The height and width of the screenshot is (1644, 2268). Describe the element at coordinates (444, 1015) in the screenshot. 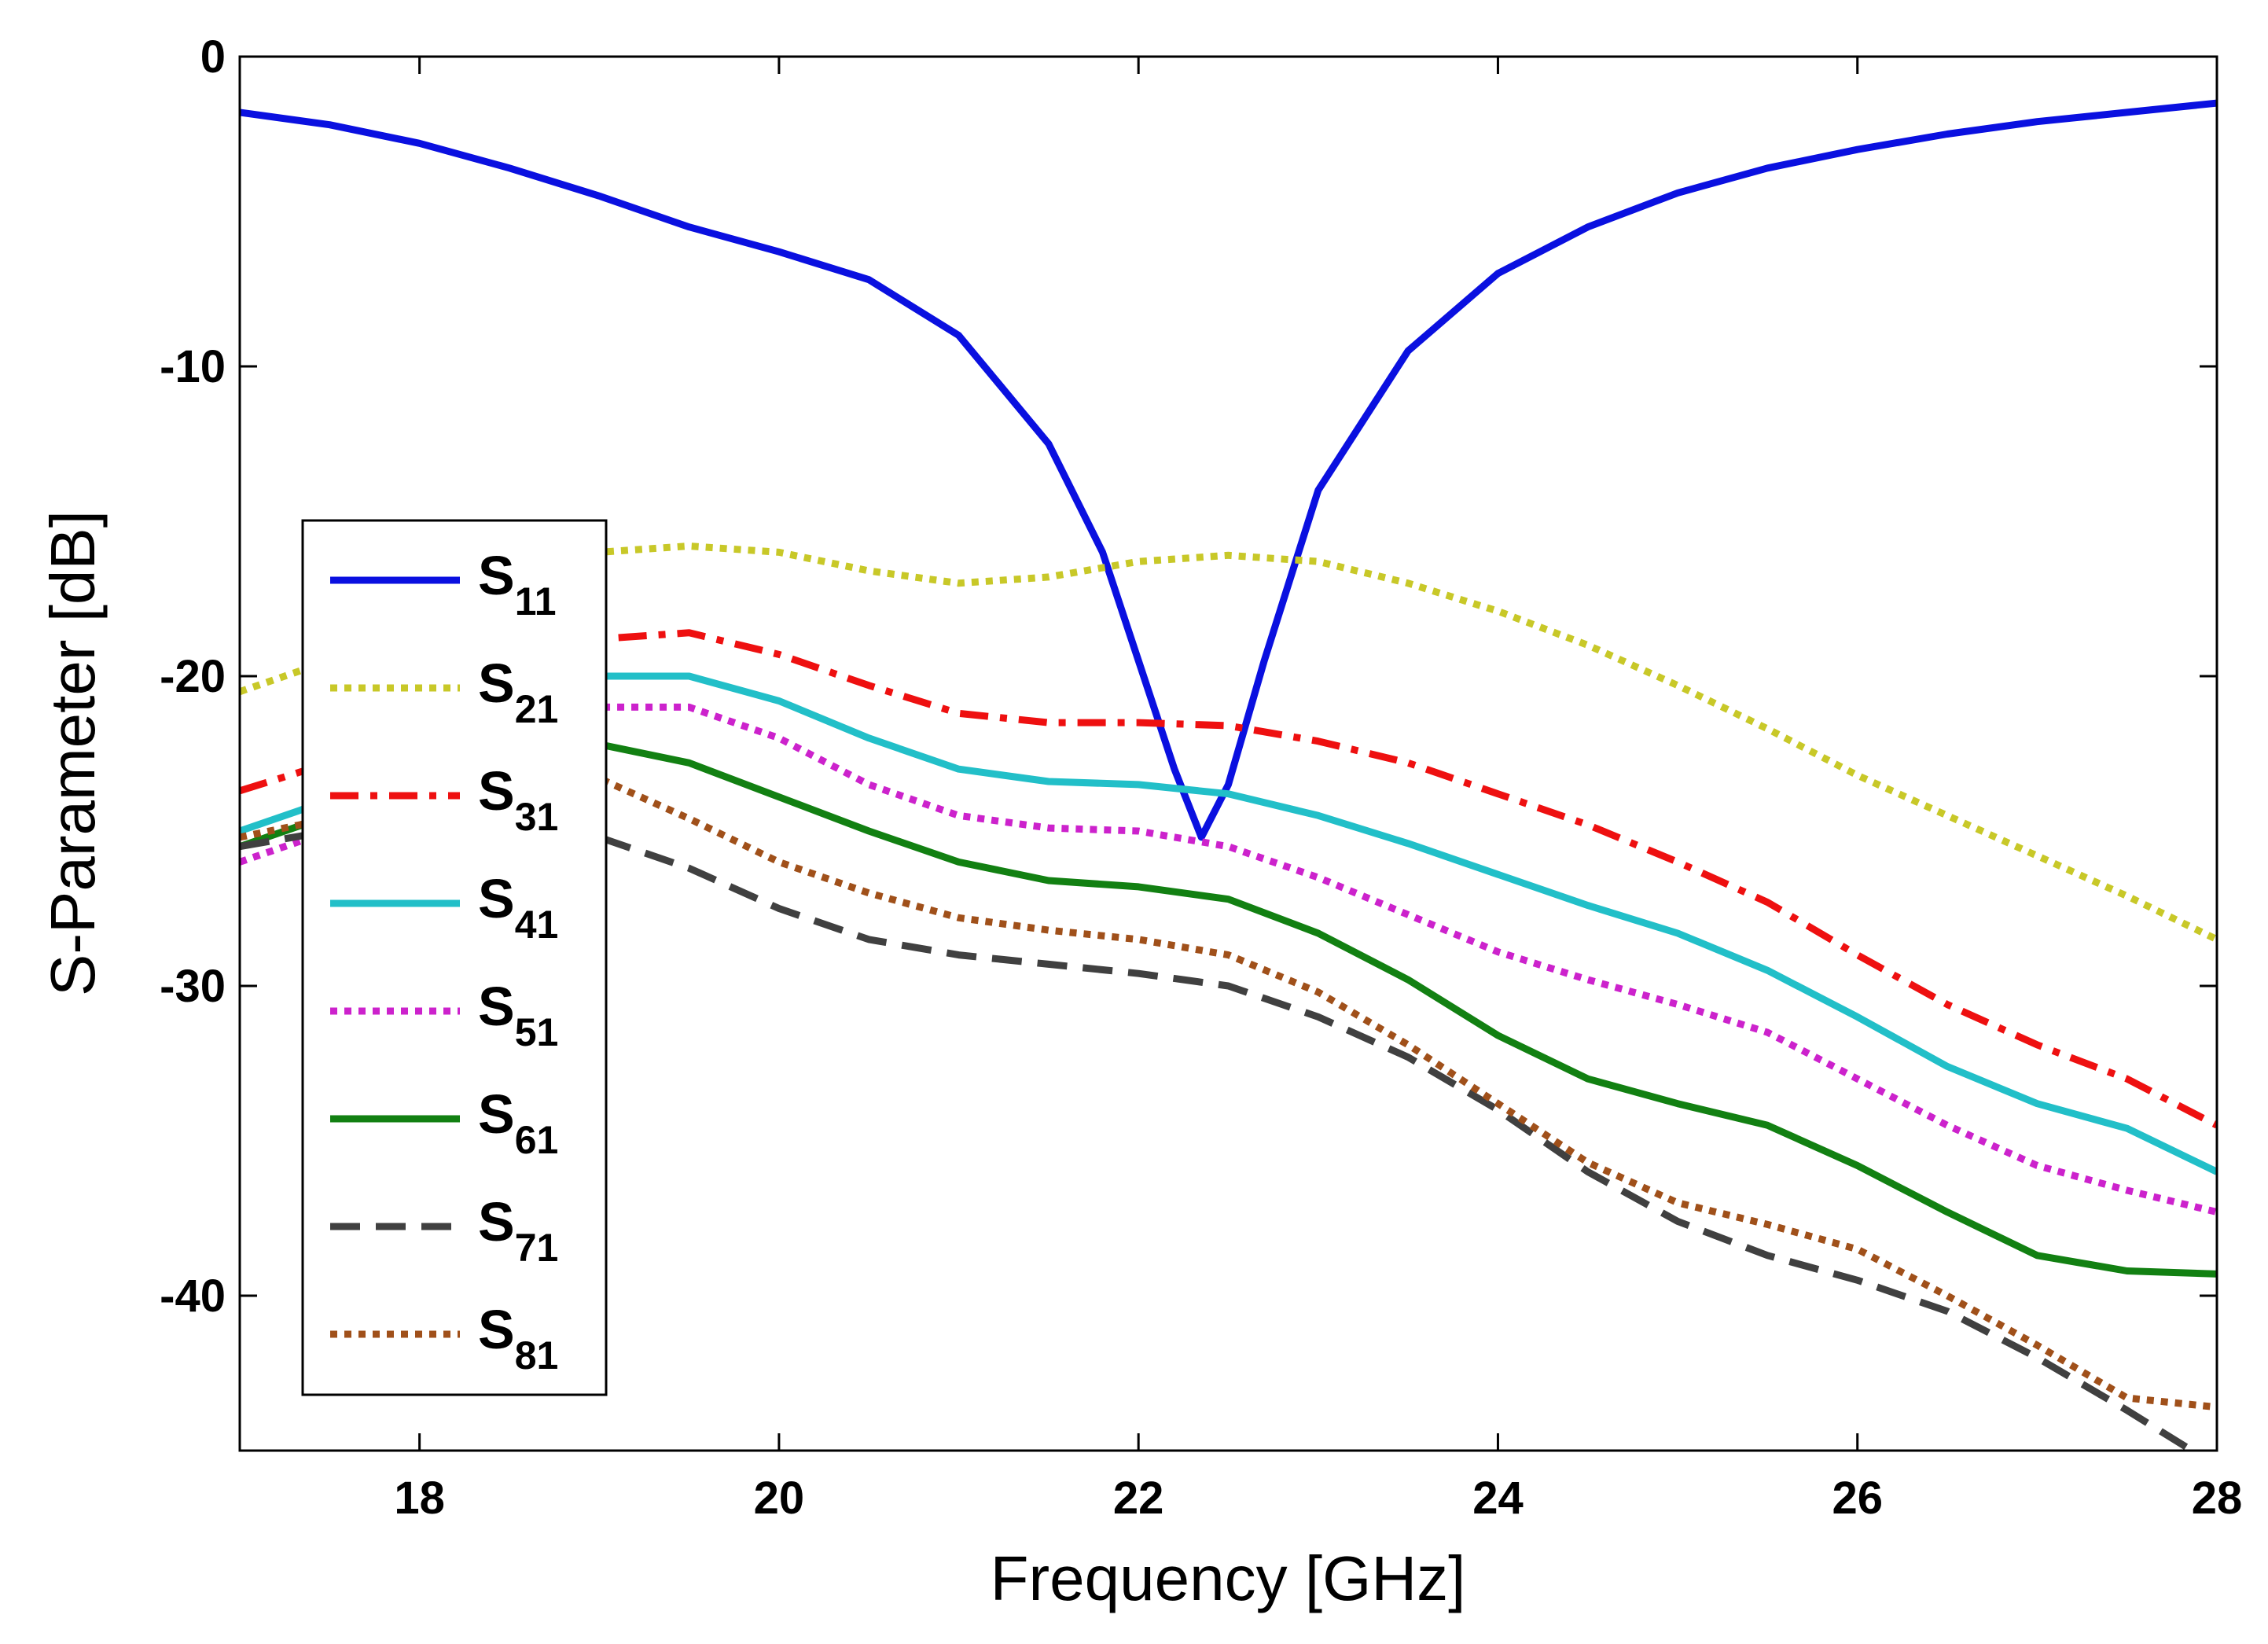

I see `legend-entry-s51: S51` at that location.